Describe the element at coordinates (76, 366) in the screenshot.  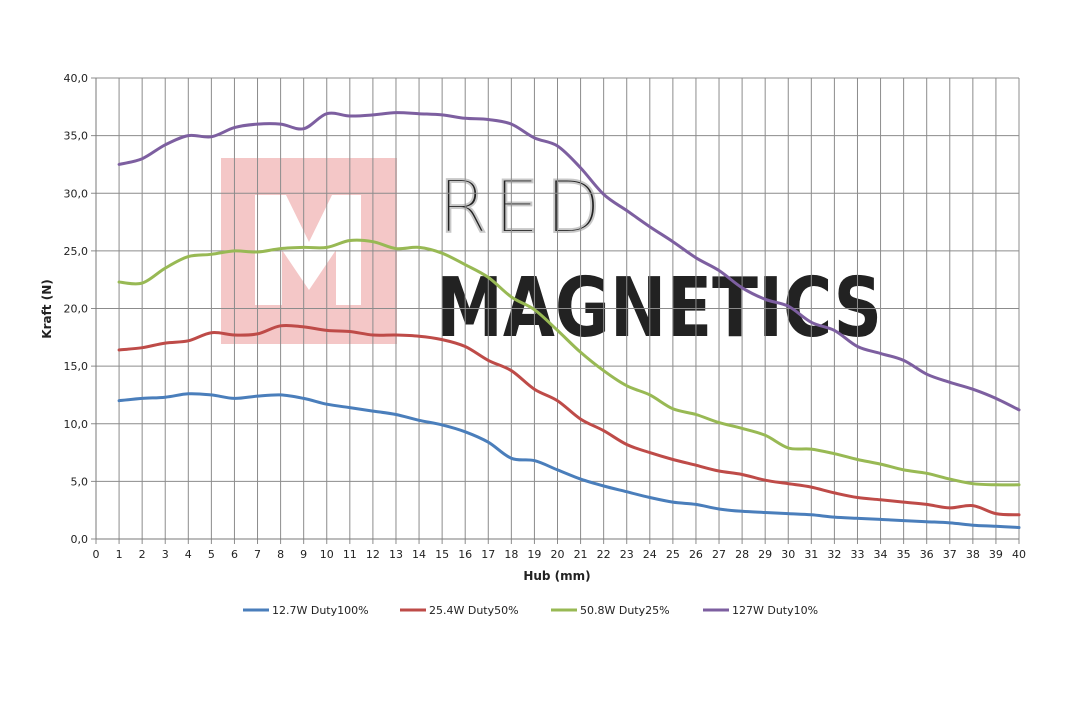
I see `y-tick-label: 15,0` at that location.